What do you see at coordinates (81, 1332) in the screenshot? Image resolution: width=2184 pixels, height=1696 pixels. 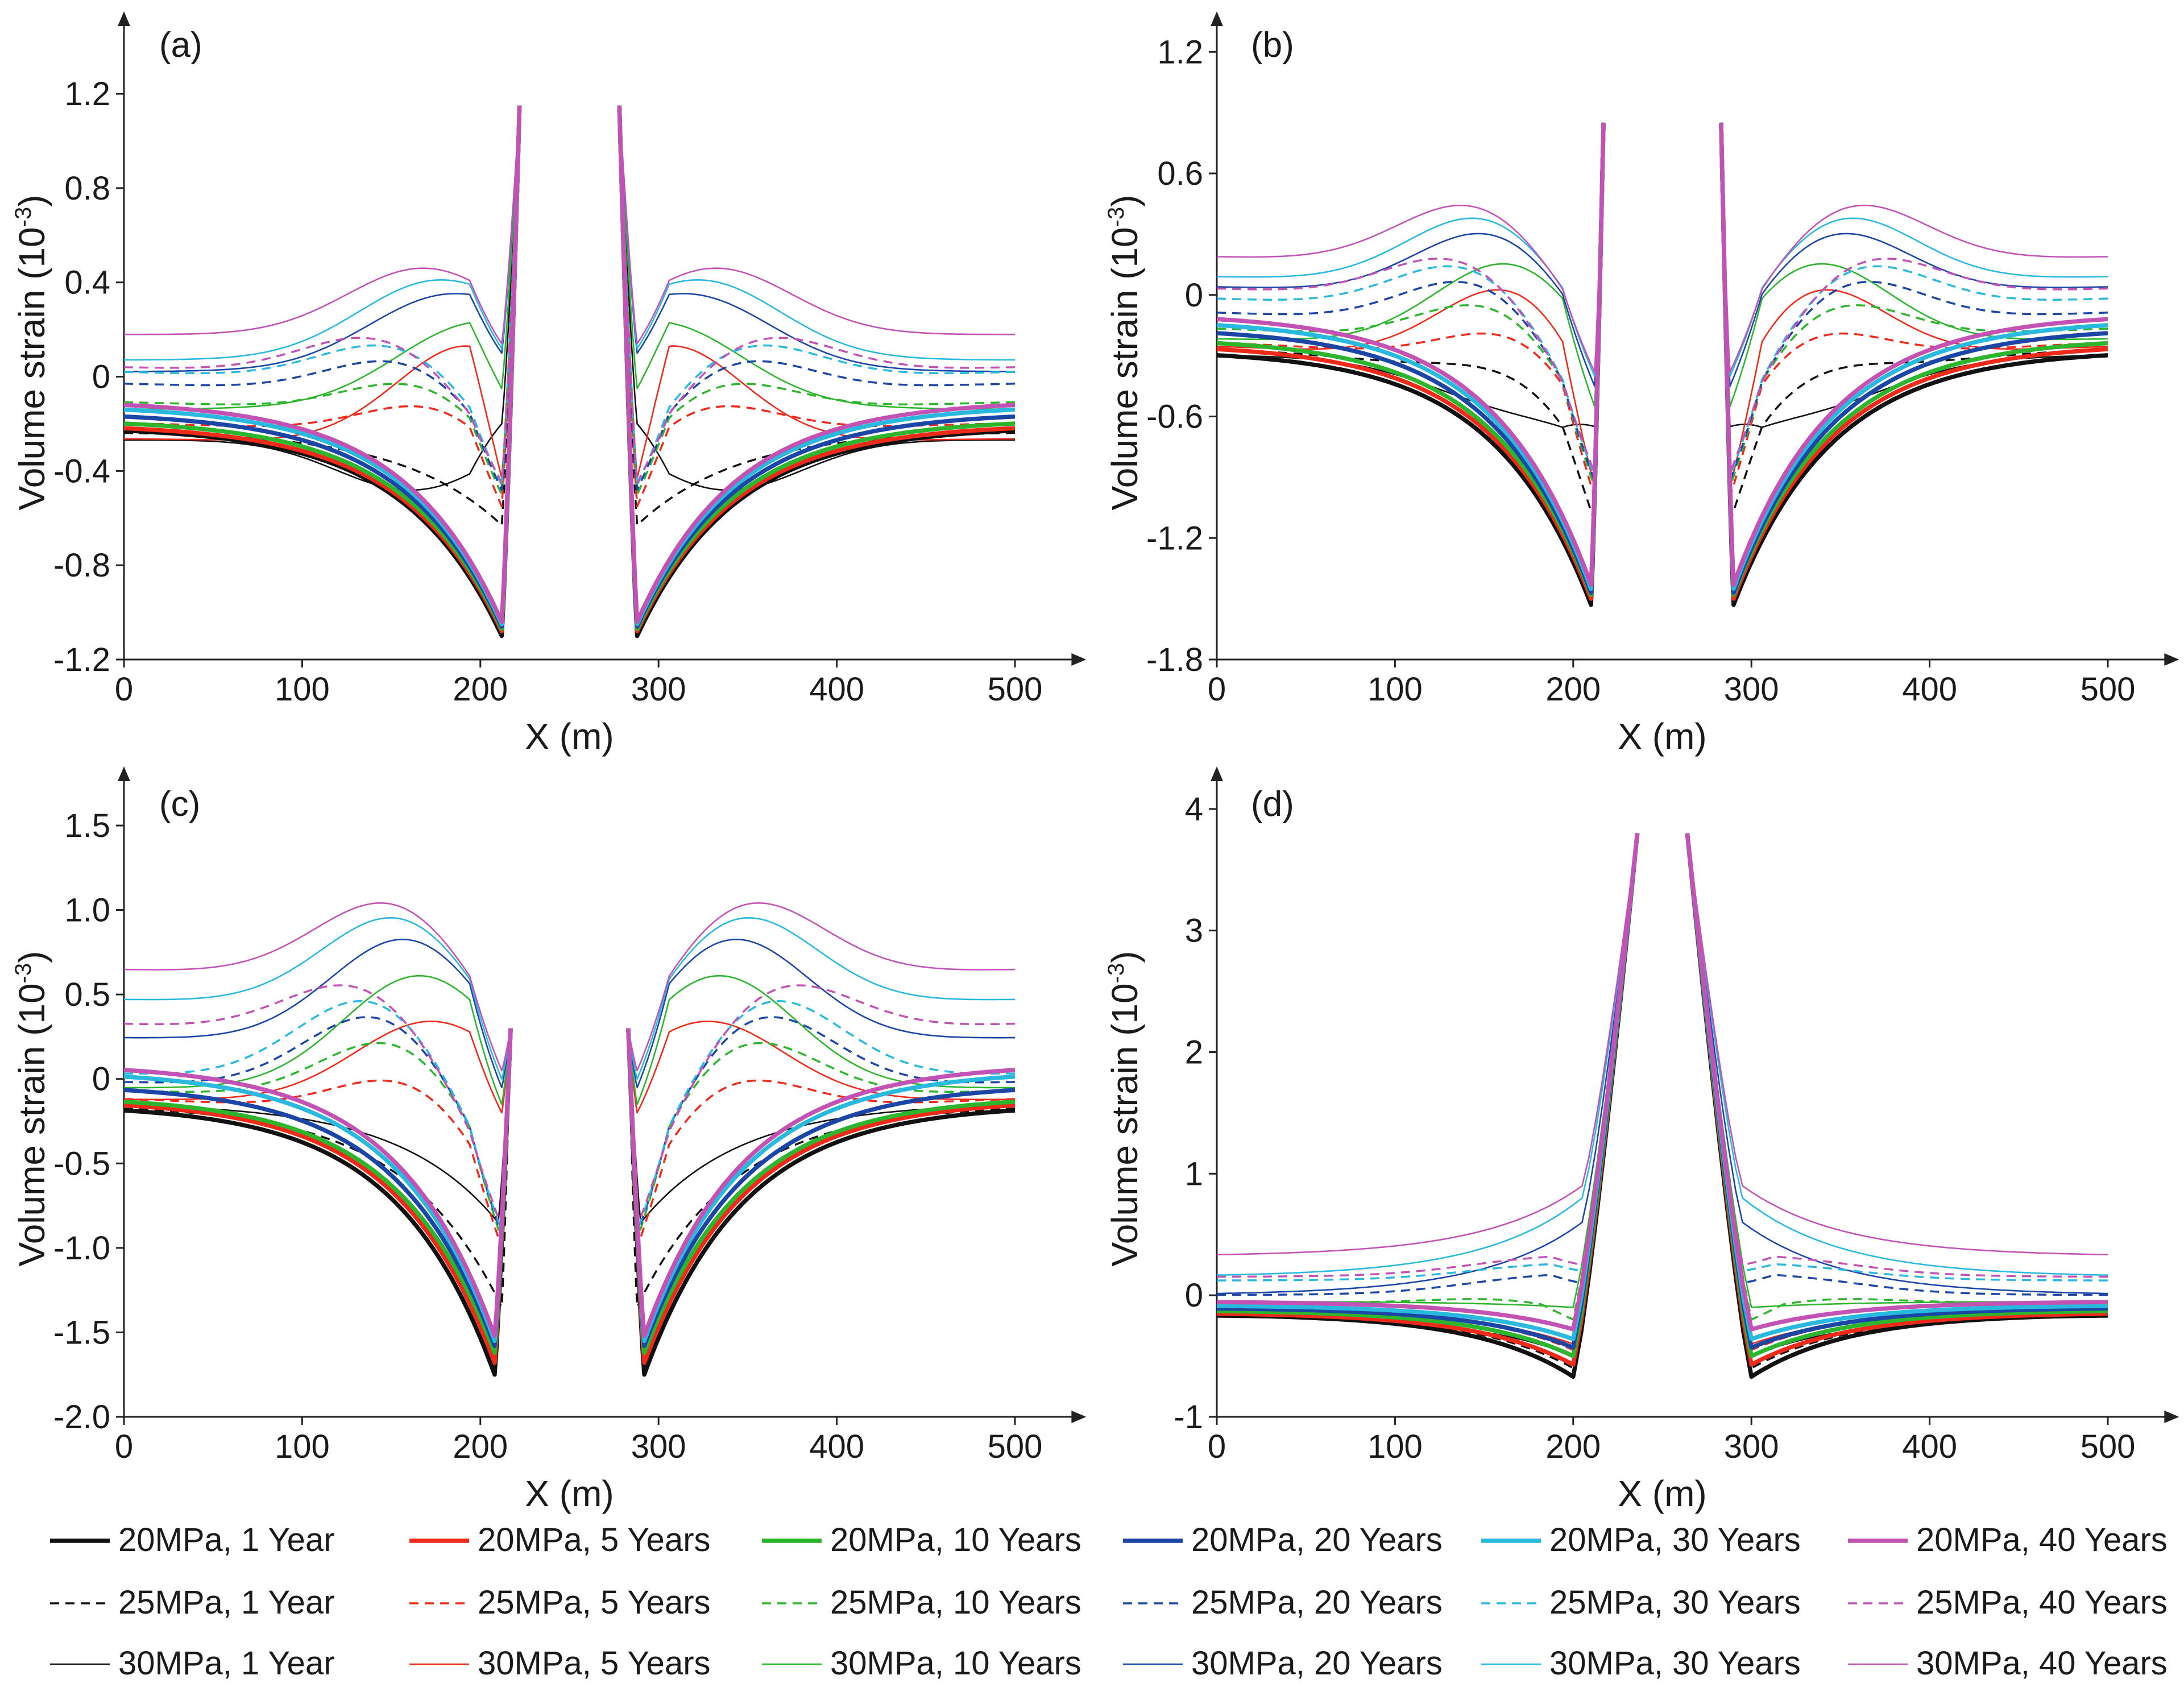 I see `y-tick-label: -1.5` at bounding box center [81, 1332].